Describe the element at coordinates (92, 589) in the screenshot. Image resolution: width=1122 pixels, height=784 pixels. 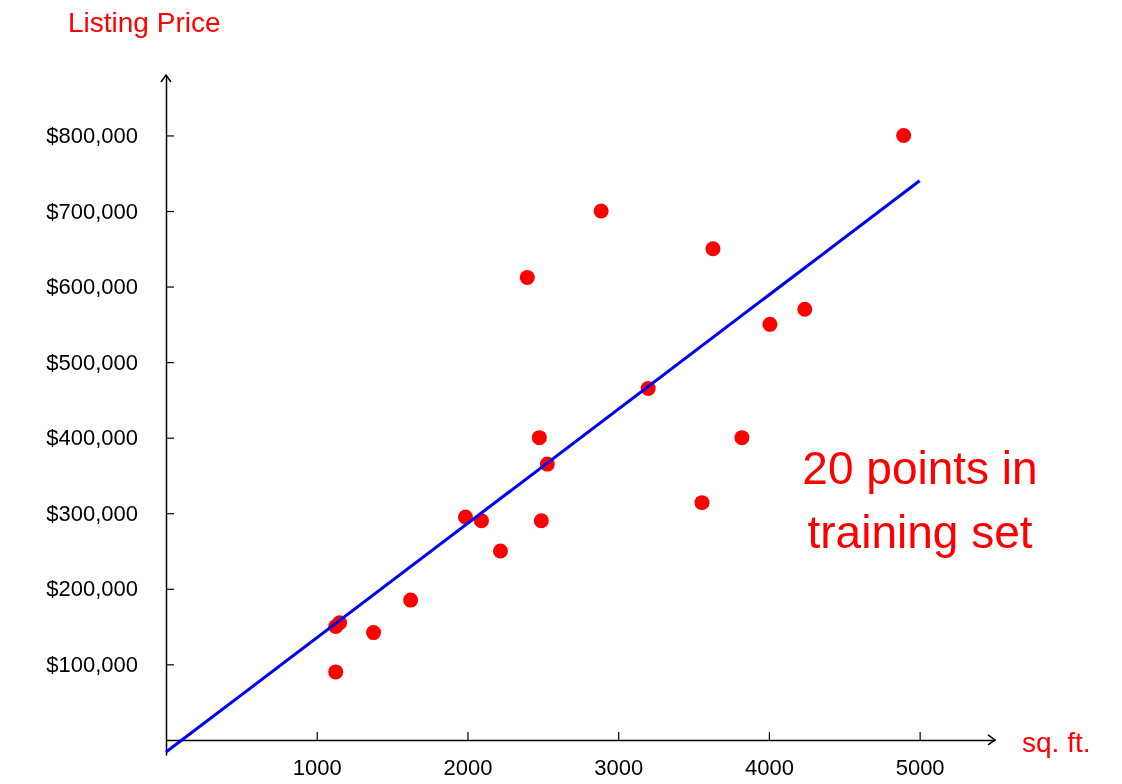
I see `y-tick-label: $200,000` at that location.